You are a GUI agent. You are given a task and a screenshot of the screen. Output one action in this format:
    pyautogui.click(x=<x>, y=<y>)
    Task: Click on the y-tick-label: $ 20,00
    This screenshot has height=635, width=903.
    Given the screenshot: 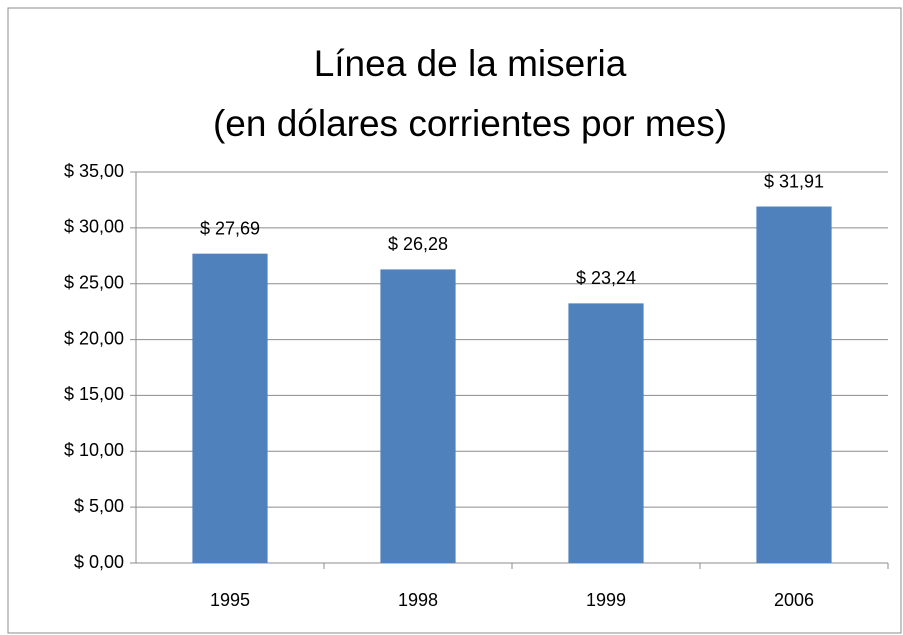 What is the action you would take?
    pyautogui.click(x=94, y=338)
    